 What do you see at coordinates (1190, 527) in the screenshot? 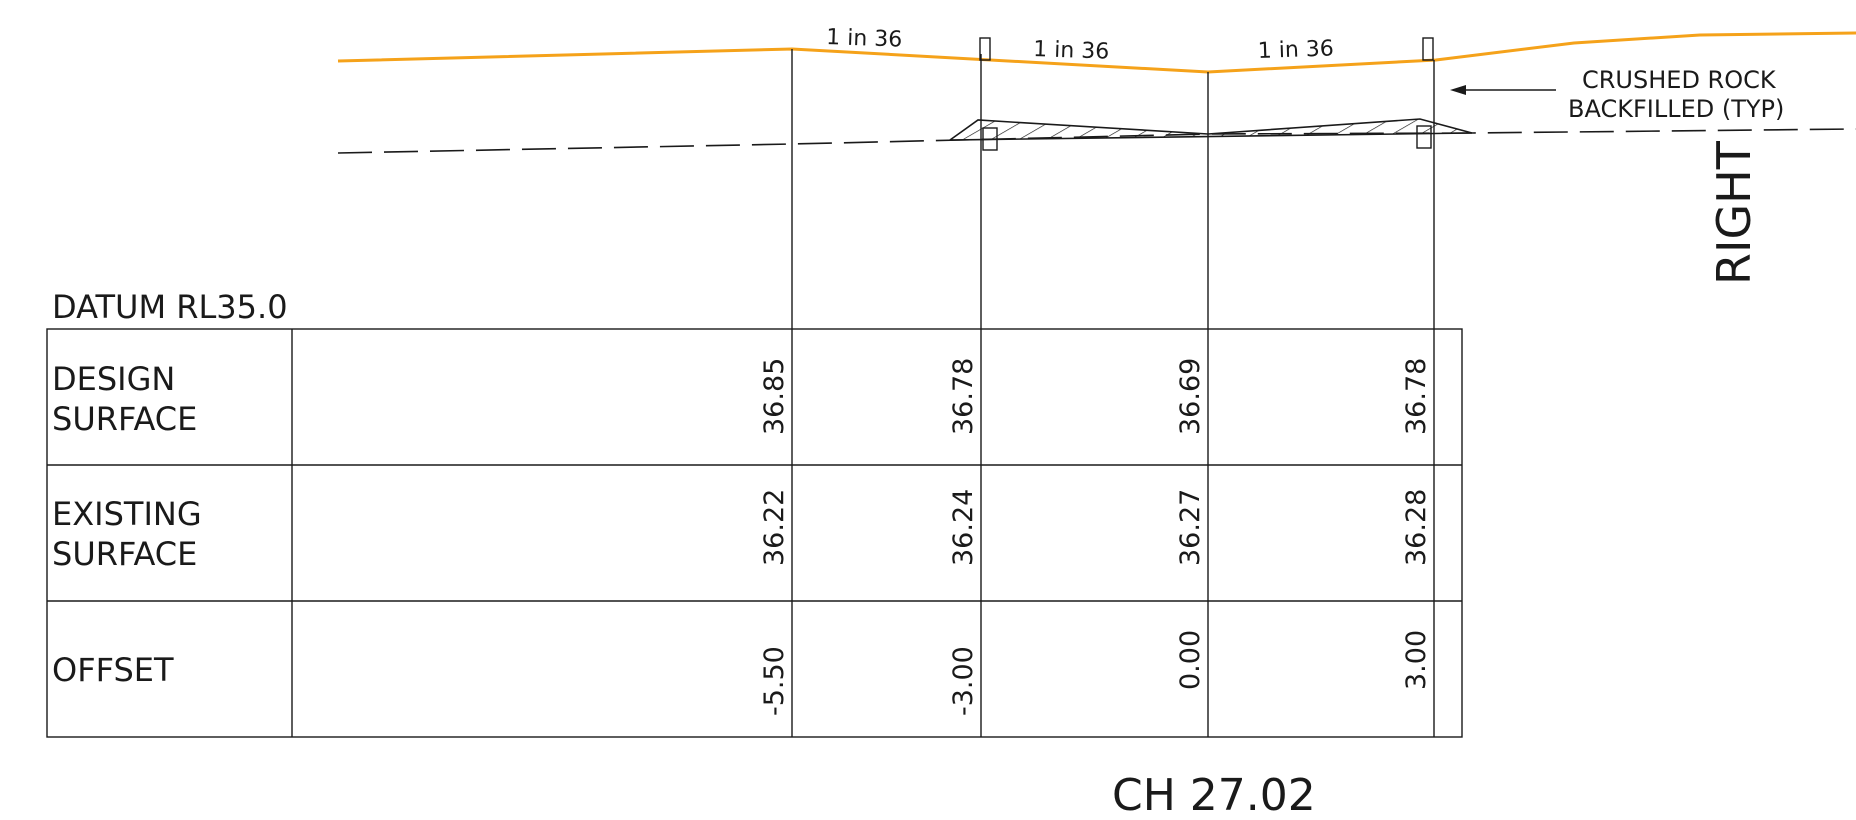
I see `existing-value-0-00: 36.27` at bounding box center [1190, 527].